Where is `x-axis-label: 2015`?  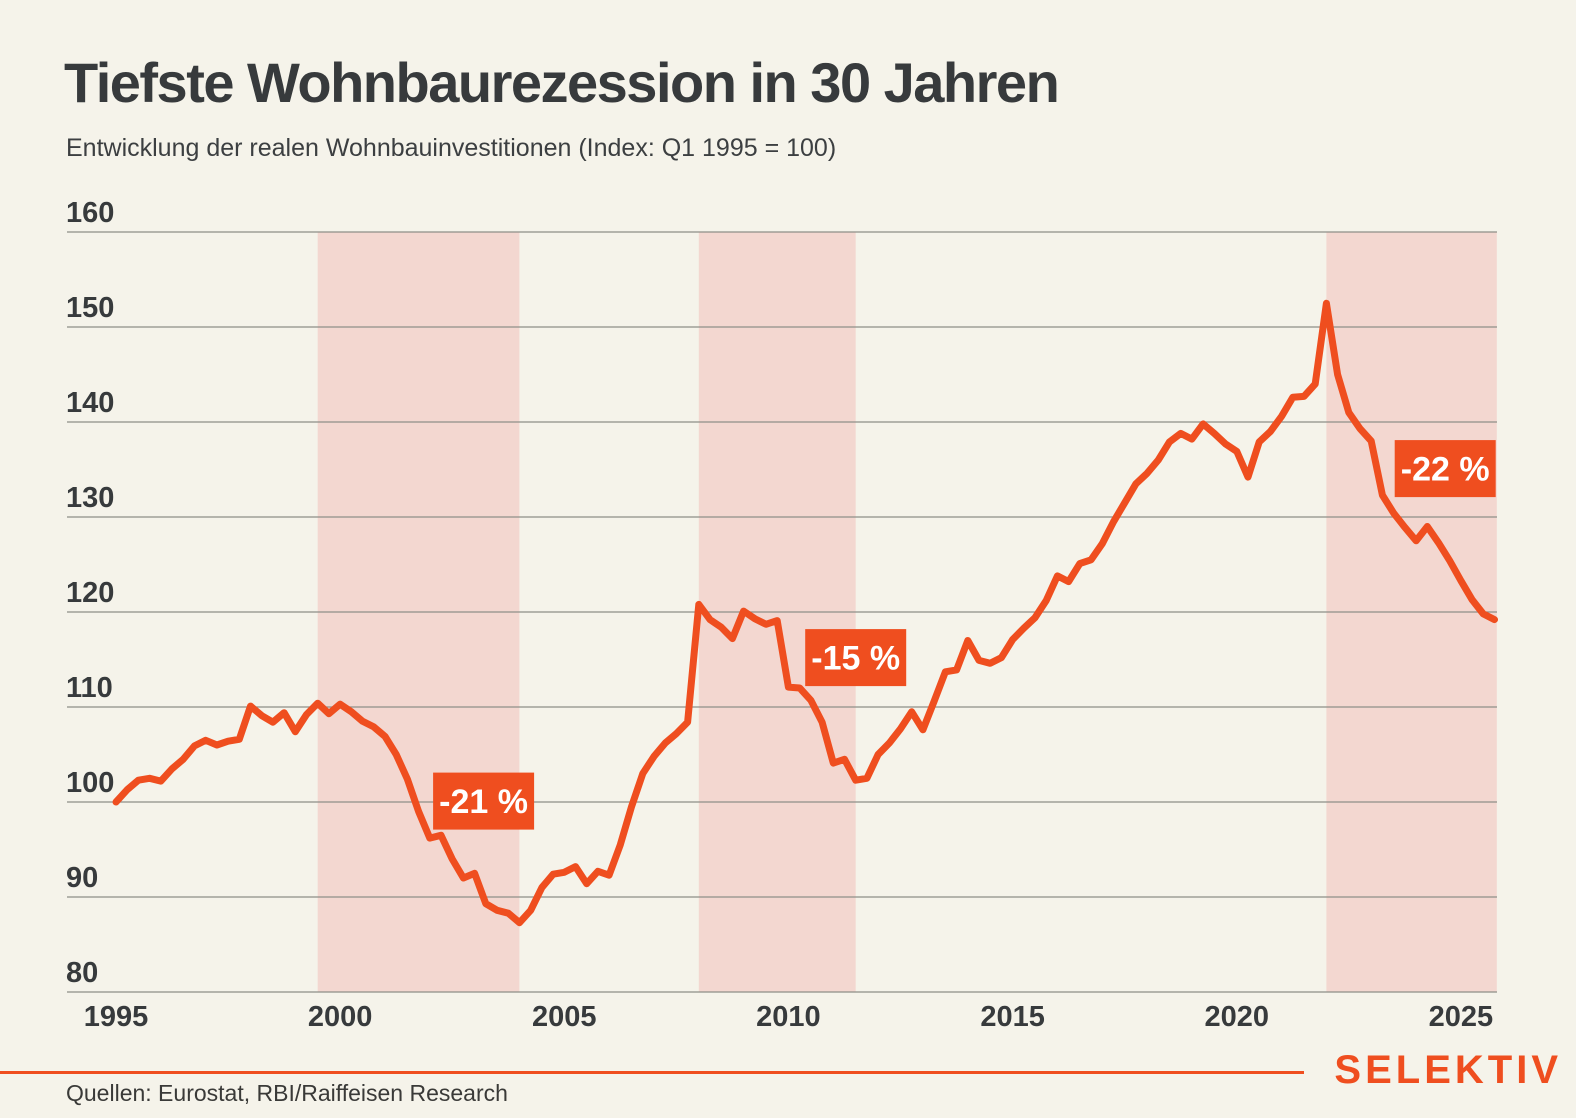 x-axis-label: 2015 is located at coordinates (1012, 1017).